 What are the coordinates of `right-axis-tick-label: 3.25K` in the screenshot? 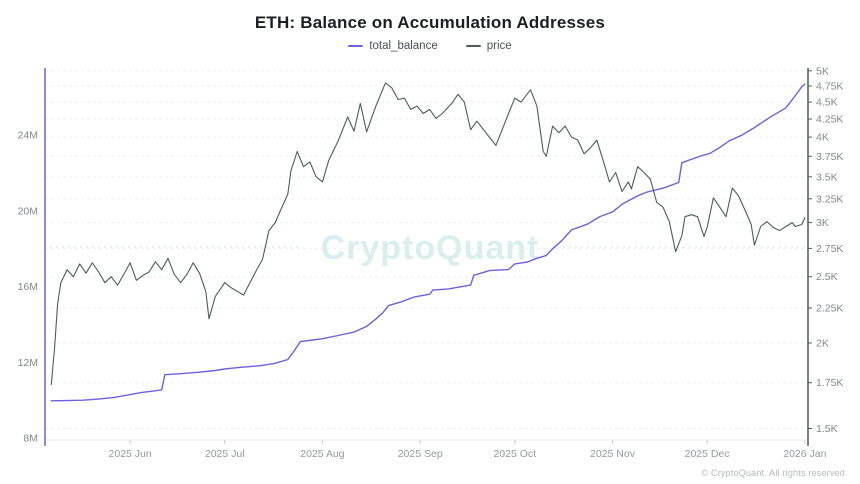 It's located at (829, 199).